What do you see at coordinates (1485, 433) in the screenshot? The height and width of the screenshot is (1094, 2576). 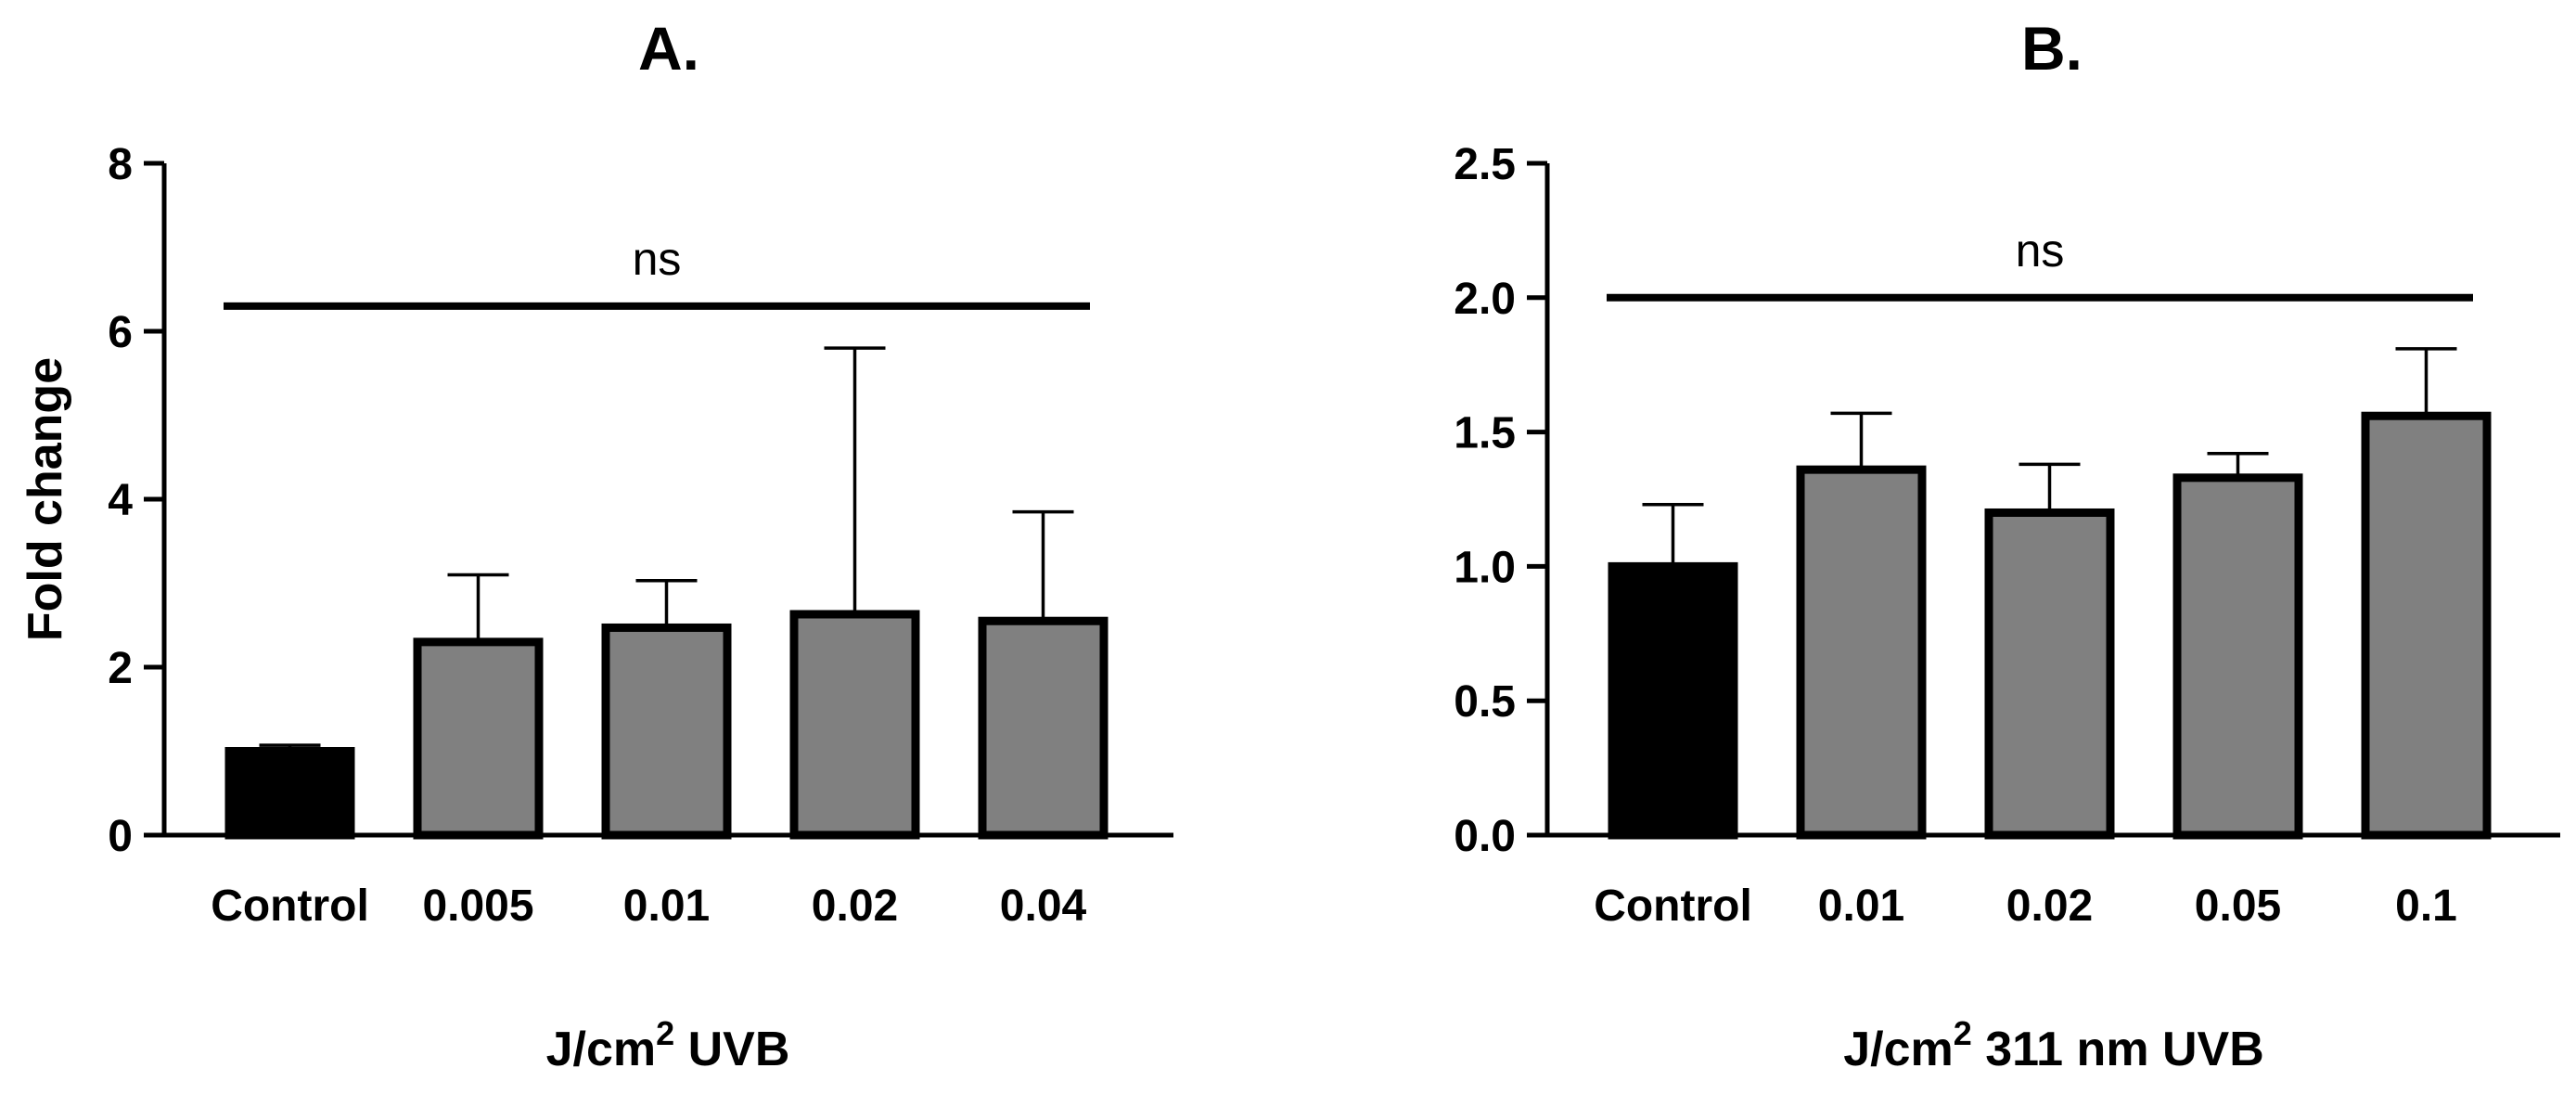 I see `y-tick-label: 1.5` at bounding box center [1485, 433].